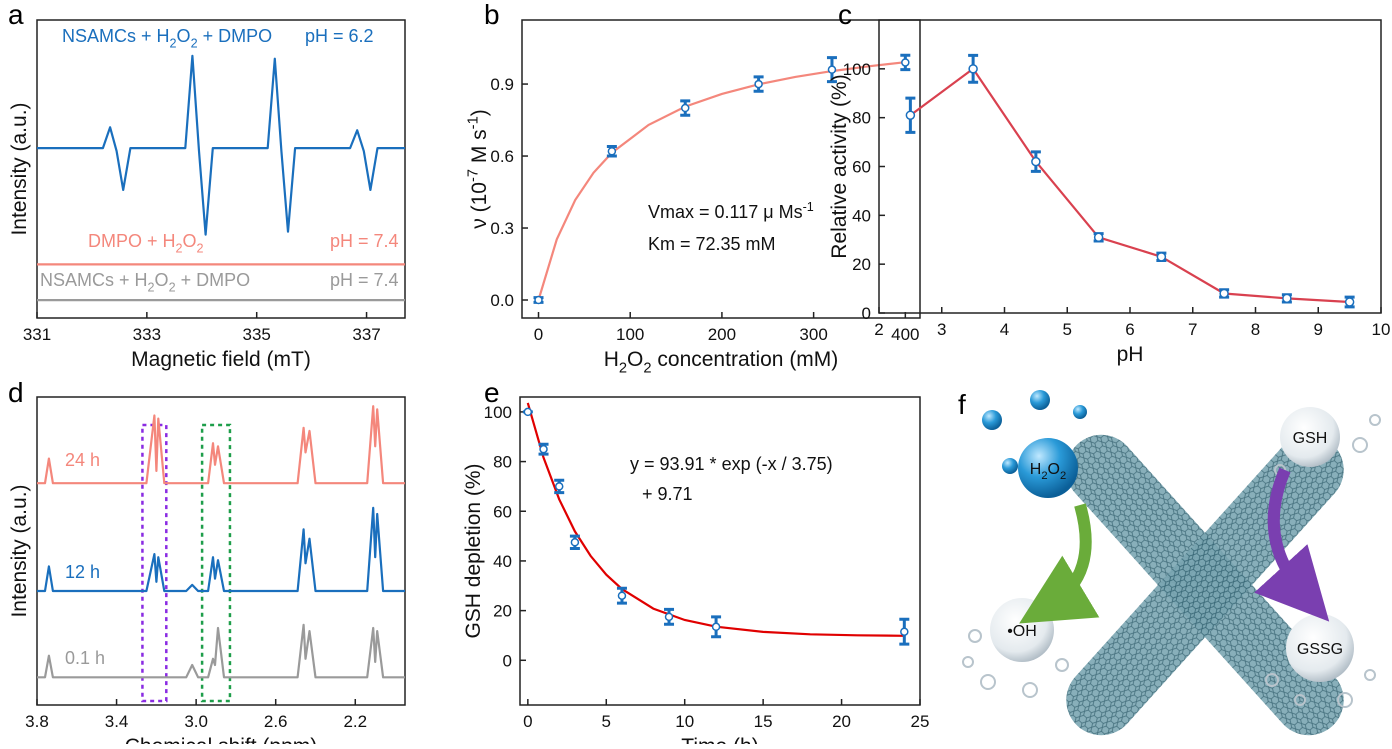 Image resolution: width=1392 pixels, height=749 pixels. What do you see at coordinates (355, 721) in the screenshot?
I see `x-tick-label: 2.2` at bounding box center [355, 721].